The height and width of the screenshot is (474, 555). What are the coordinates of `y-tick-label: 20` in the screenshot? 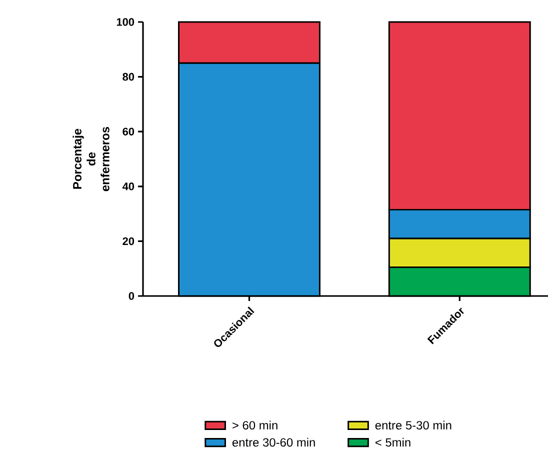 It's located at (128, 241).